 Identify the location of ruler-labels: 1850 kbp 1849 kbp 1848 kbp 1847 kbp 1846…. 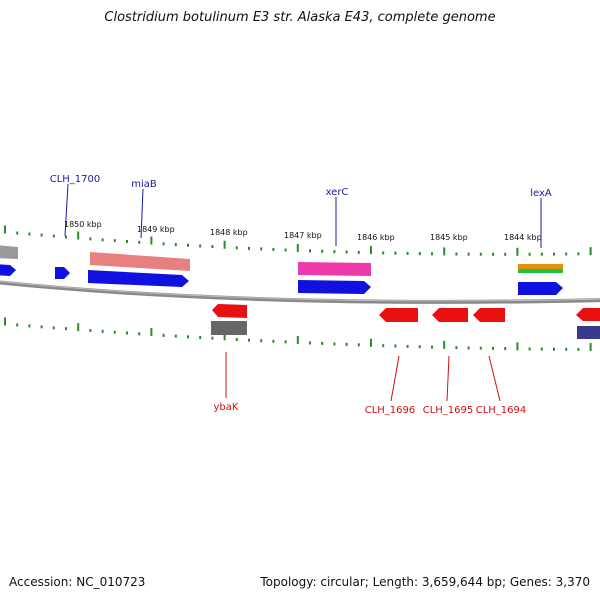
(303, 231).